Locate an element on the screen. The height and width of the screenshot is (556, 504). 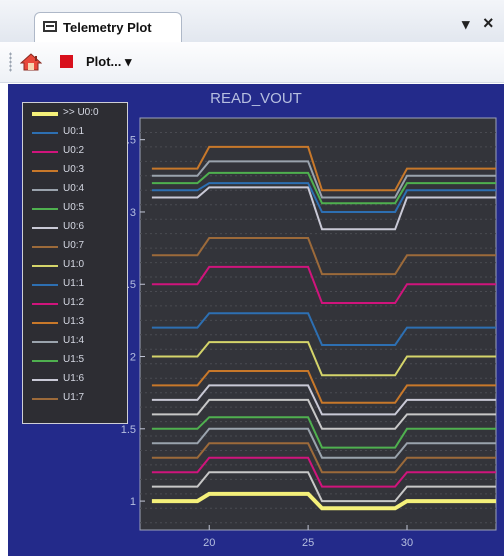
chart-title: READ_VOUT is located at coordinates (256, 98).